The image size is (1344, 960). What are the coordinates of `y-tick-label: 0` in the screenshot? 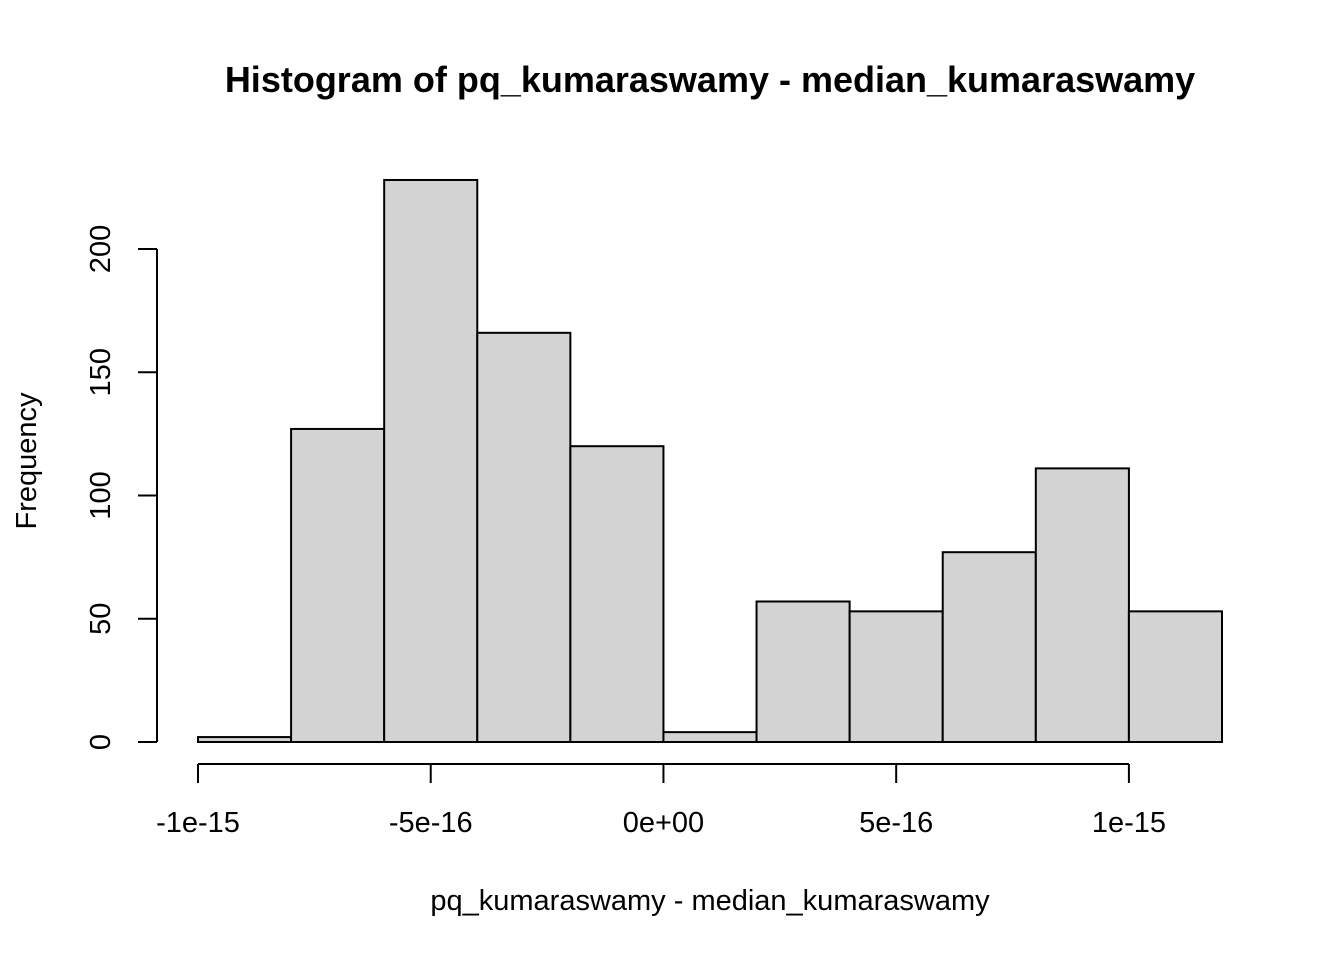 It's located at (101, 742).